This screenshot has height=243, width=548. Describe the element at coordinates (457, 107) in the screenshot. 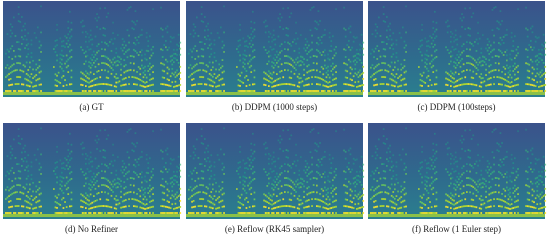

I see `panel-caption: (c) DDPM (100steps)` at that location.